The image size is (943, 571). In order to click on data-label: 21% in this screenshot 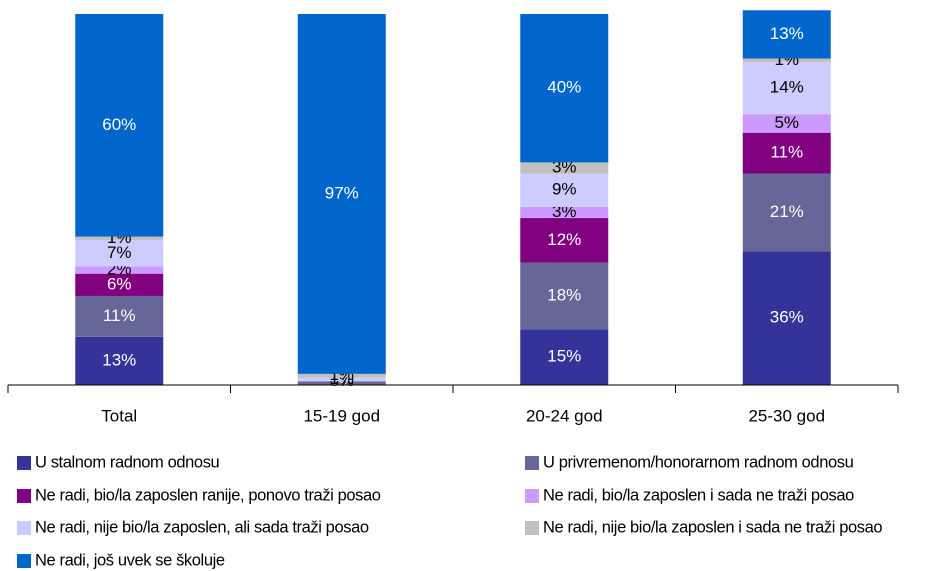, I will do `click(787, 211)`.